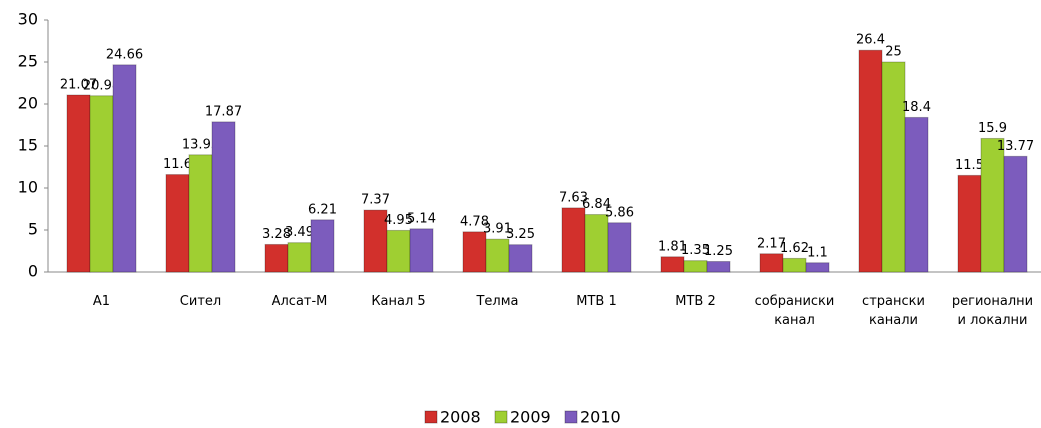  I want to click on data-label: 5.14, so click(421, 218).